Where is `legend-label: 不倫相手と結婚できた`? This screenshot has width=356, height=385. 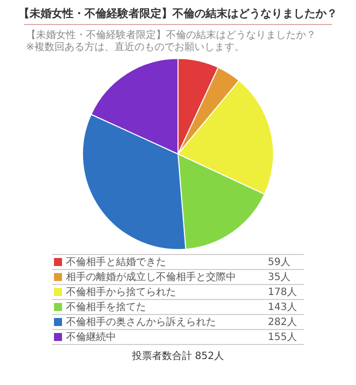
legend-label: 不倫相手と結婚できた is located at coordinates (159, 262).